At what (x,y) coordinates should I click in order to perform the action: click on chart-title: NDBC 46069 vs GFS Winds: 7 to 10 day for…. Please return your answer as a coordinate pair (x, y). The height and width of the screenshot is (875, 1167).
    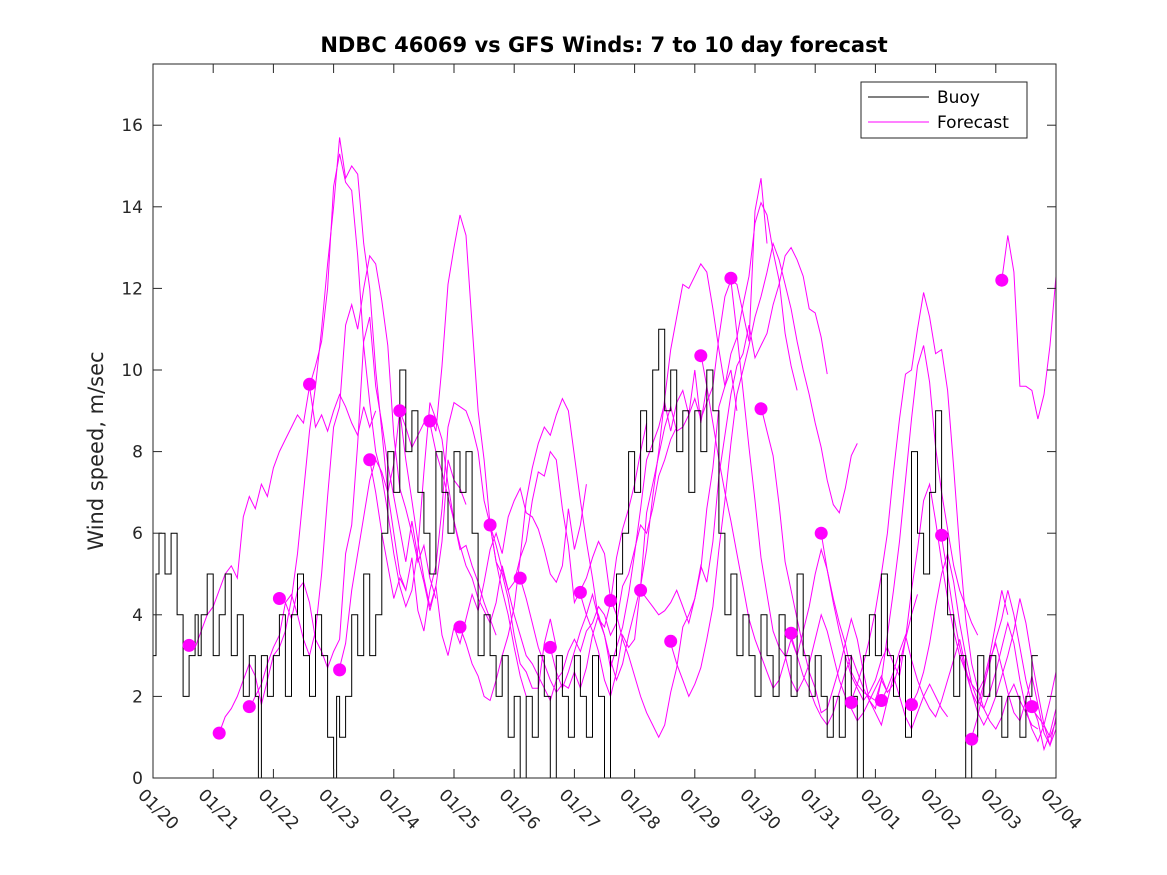
    Looking at the image, I should click on (603, 45).